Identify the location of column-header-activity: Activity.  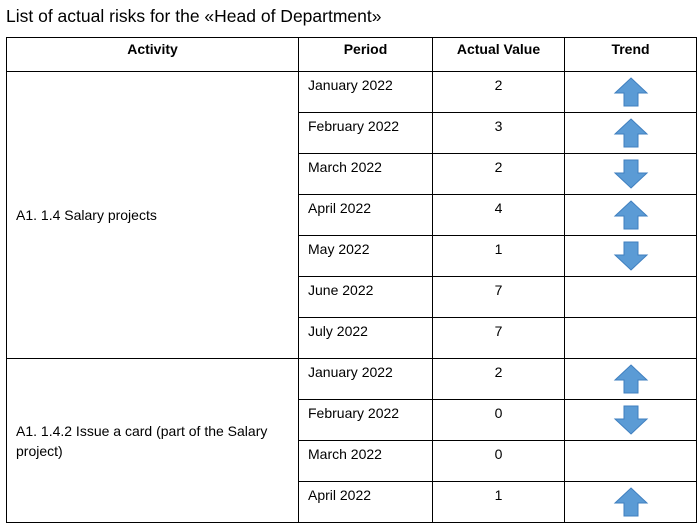
(152, 54).